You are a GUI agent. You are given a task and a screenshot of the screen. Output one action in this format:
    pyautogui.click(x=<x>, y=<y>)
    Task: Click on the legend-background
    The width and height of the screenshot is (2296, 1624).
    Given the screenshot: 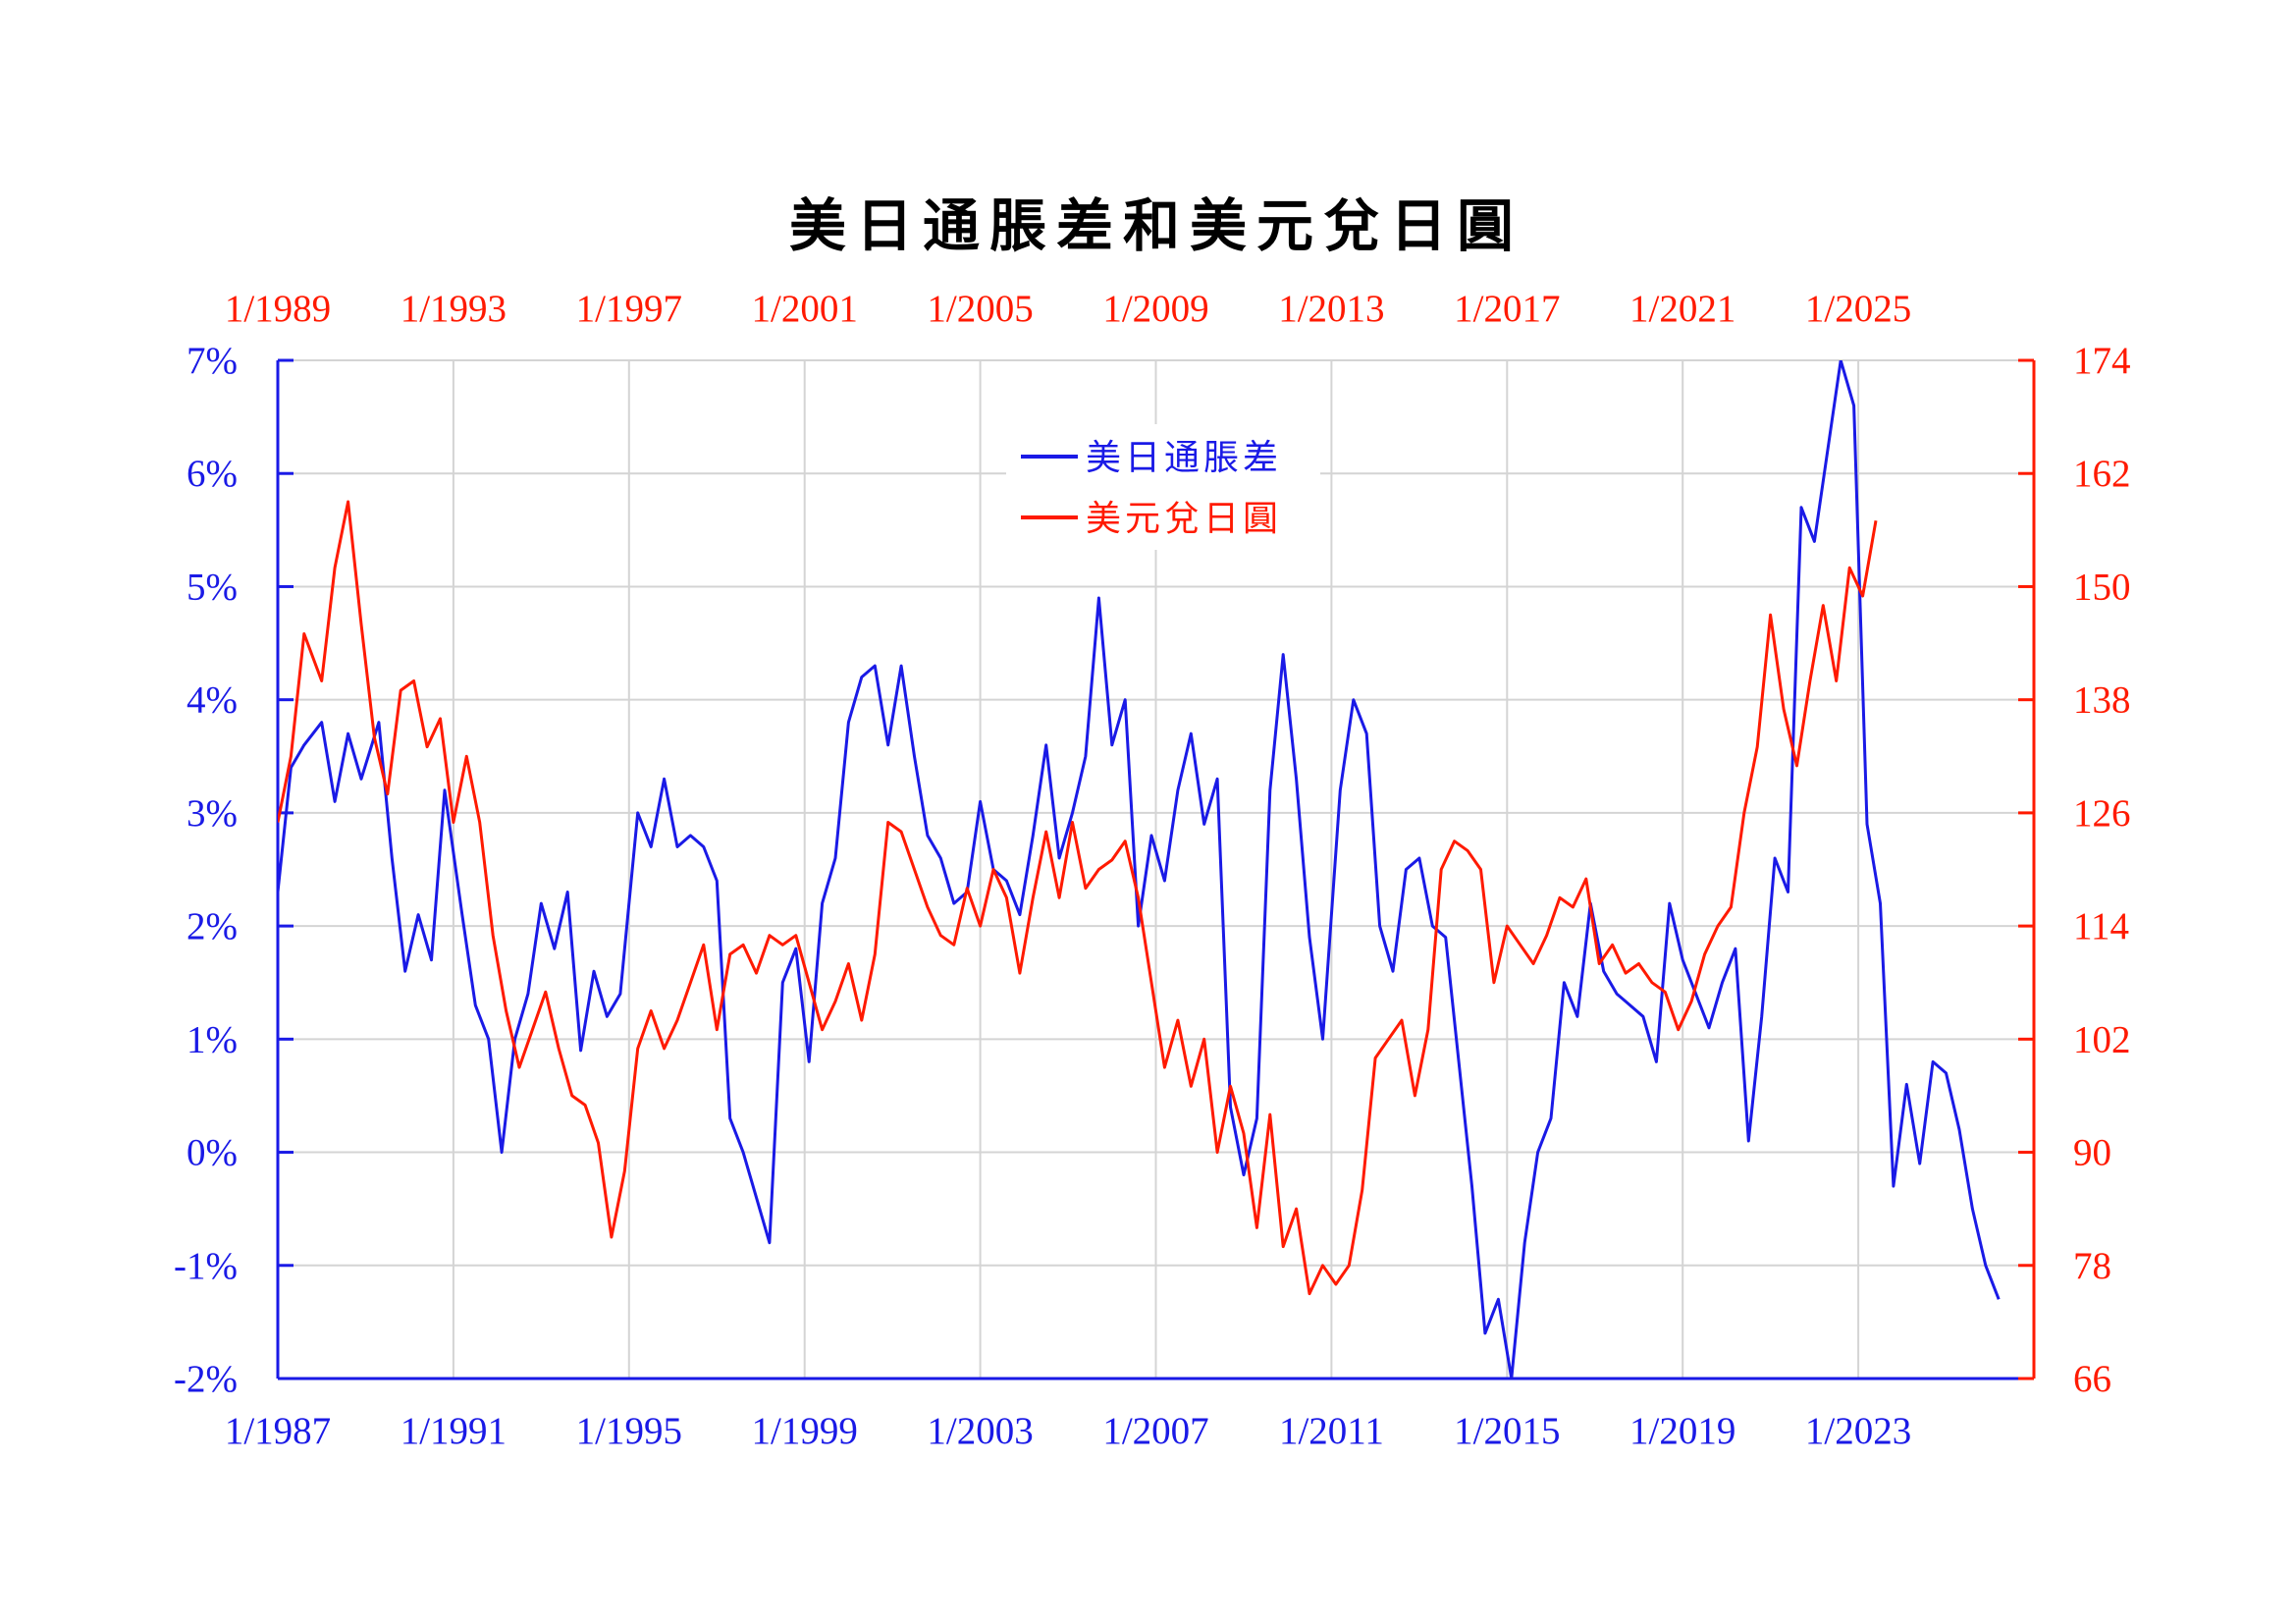 What is the action you would take?
    pyautogui.click(x=1163, y=487)
    